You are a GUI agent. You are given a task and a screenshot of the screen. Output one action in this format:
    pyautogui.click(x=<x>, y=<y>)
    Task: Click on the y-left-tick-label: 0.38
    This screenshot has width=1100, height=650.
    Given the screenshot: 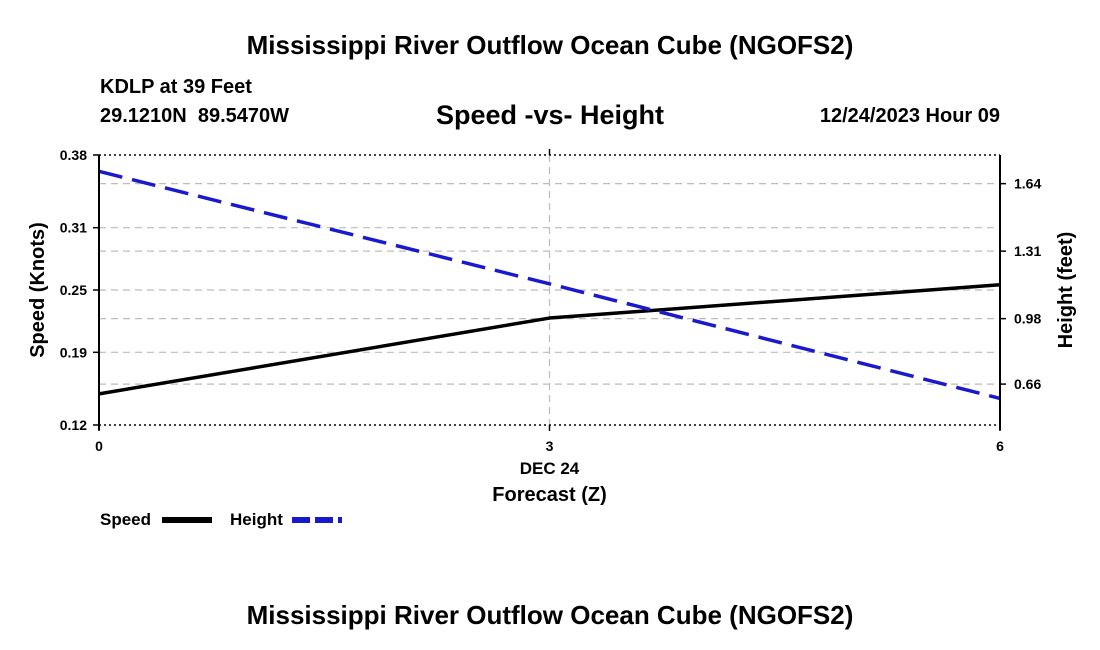 What is the action you would take?
    pyautogui.click(x=73, y=155)
    